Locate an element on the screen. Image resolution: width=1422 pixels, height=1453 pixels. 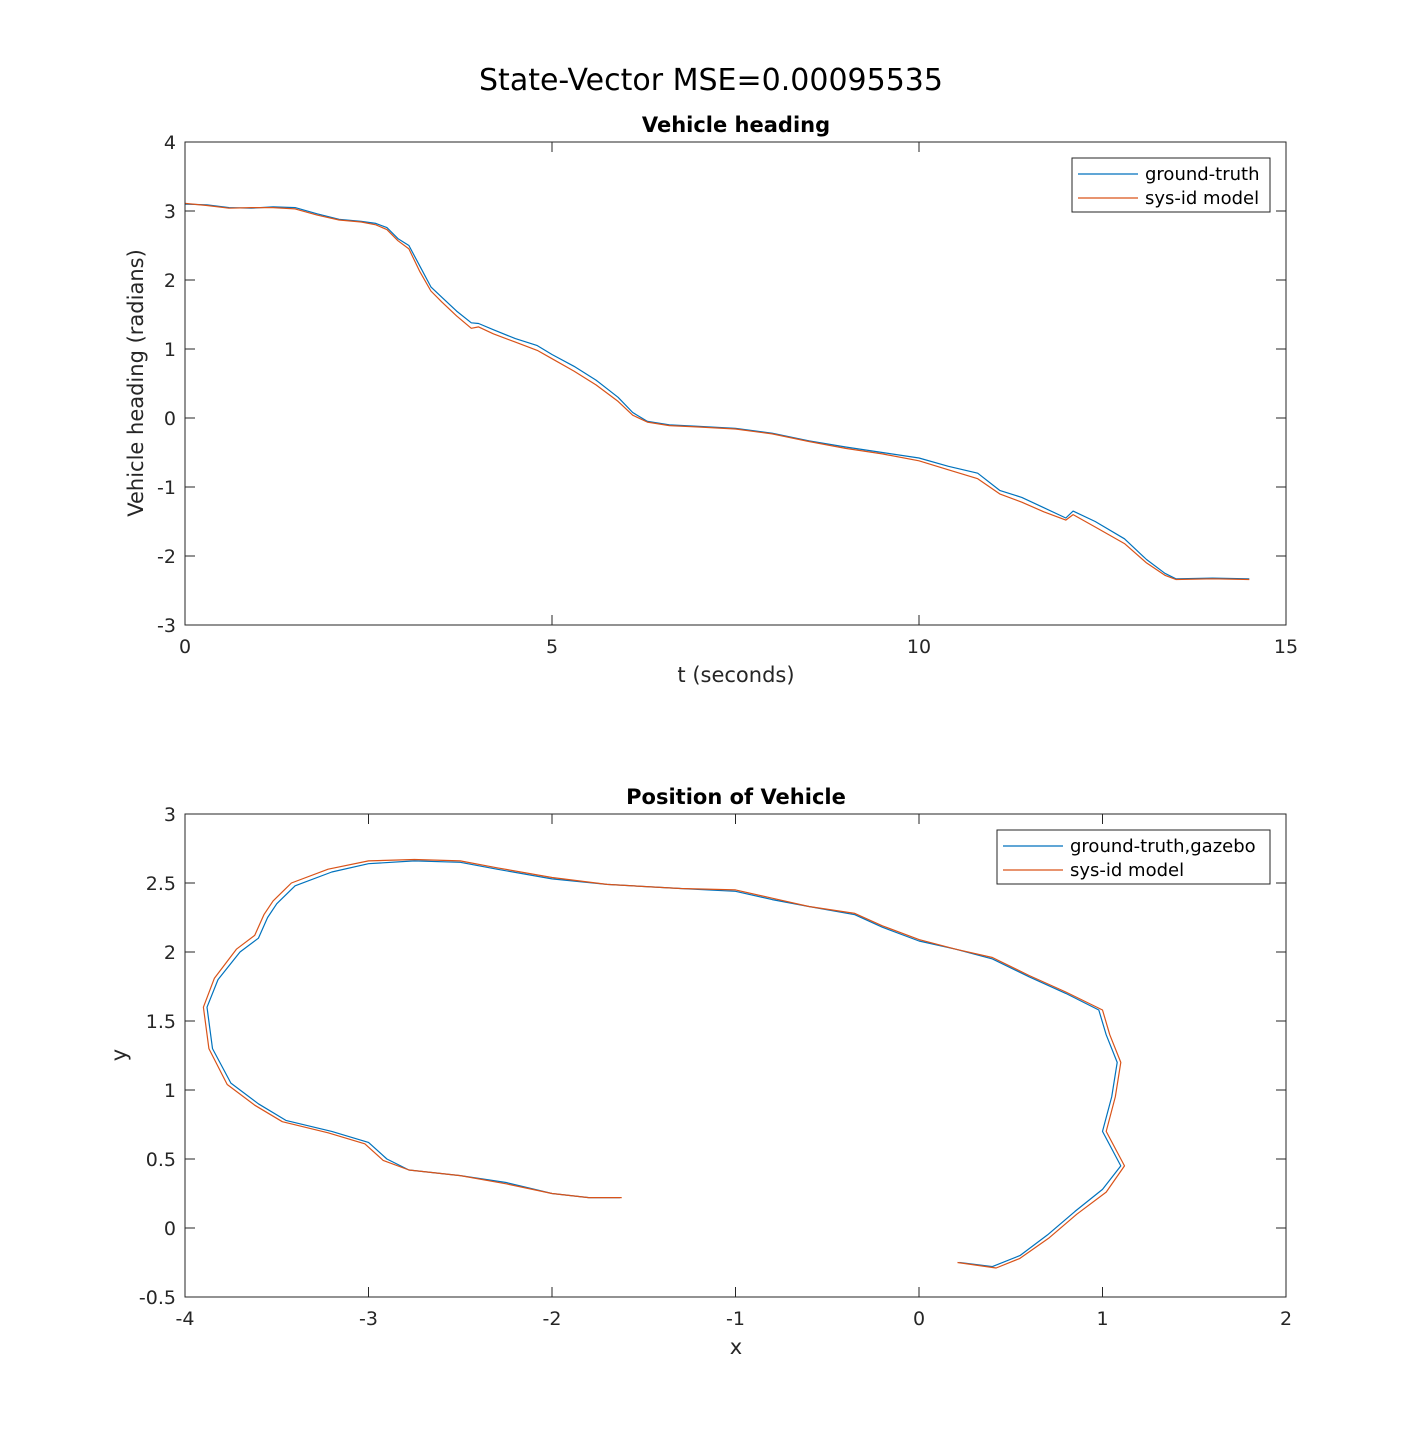
heading-plot-ytick-label: 3 is located at coordinates (170, 212).